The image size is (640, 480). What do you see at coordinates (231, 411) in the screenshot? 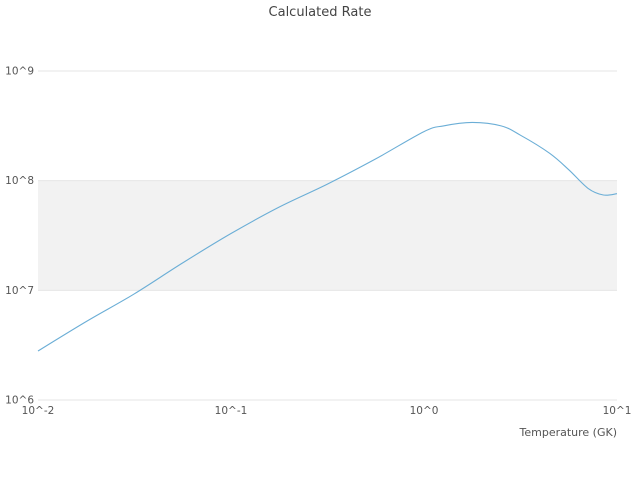
I see `x-tick-label: 10^-1` at bounding box center [231, 411].